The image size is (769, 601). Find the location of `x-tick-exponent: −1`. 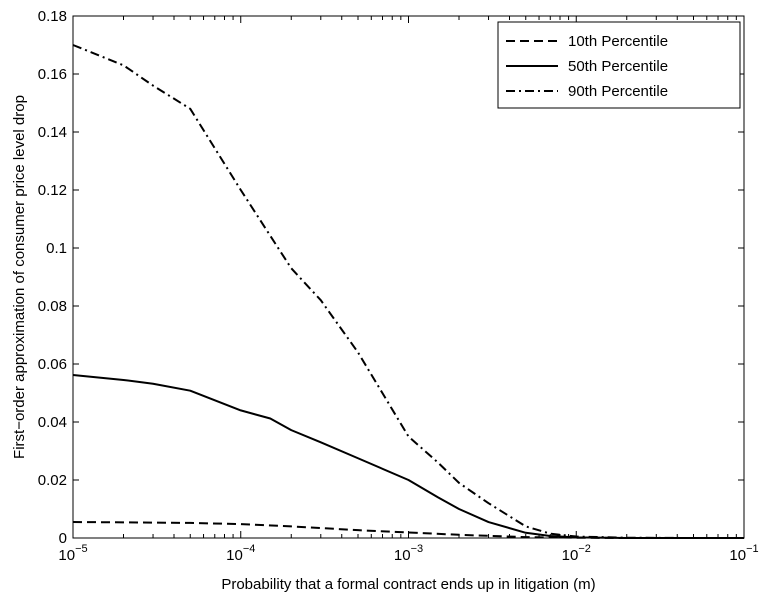

x-tick-exponent: −1 is located at coordinates (752, 549).